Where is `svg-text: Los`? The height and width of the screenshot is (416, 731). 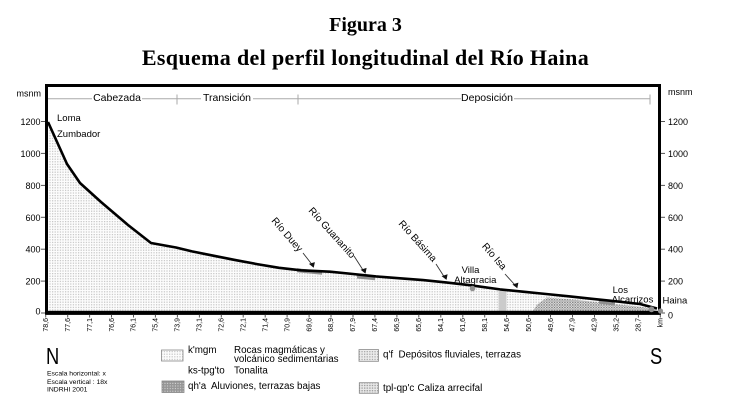 svg-text: Los is located at coordinates (621, 290).